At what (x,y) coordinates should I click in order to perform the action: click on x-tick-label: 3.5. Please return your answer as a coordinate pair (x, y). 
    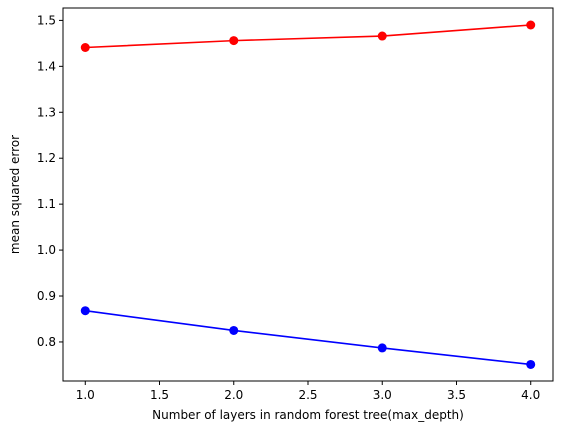
    Looking at the image, I should click on (456, 395).